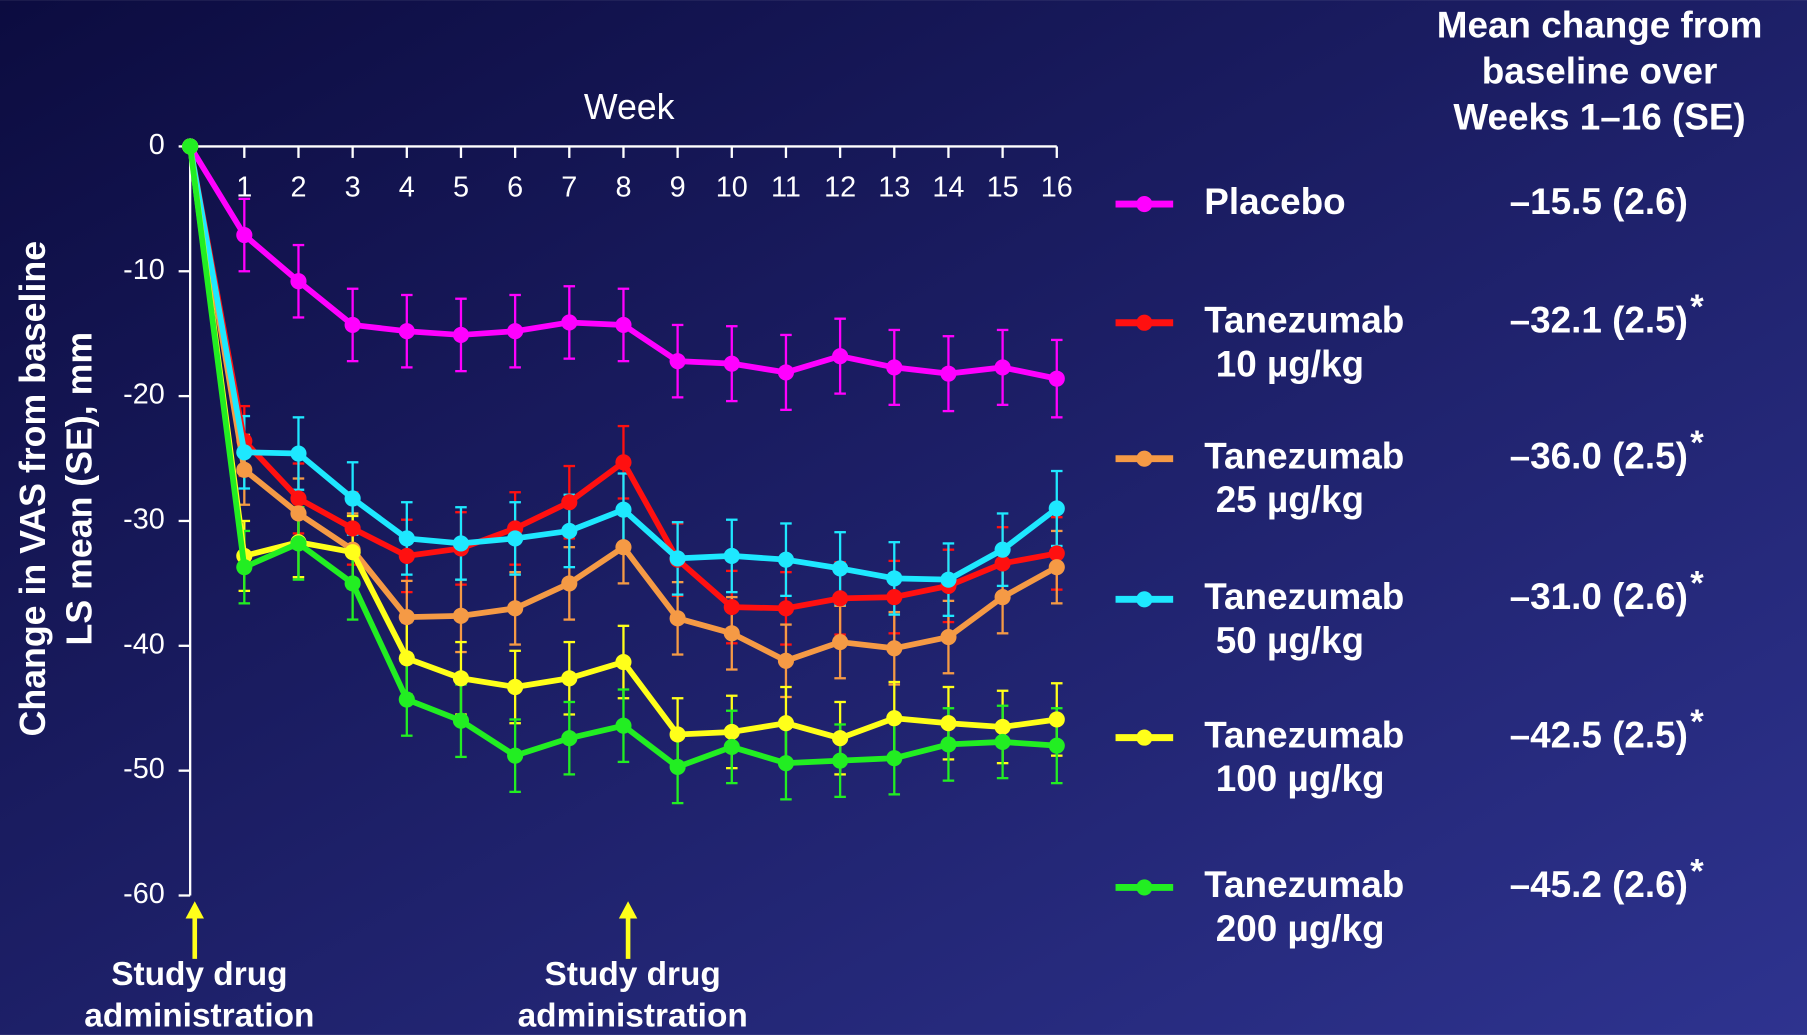  What do you see at coordinates (1300, 928) in the screenshot?
I see `legend-dose: 200 µg/kg` at bounding box center [1300, 928].